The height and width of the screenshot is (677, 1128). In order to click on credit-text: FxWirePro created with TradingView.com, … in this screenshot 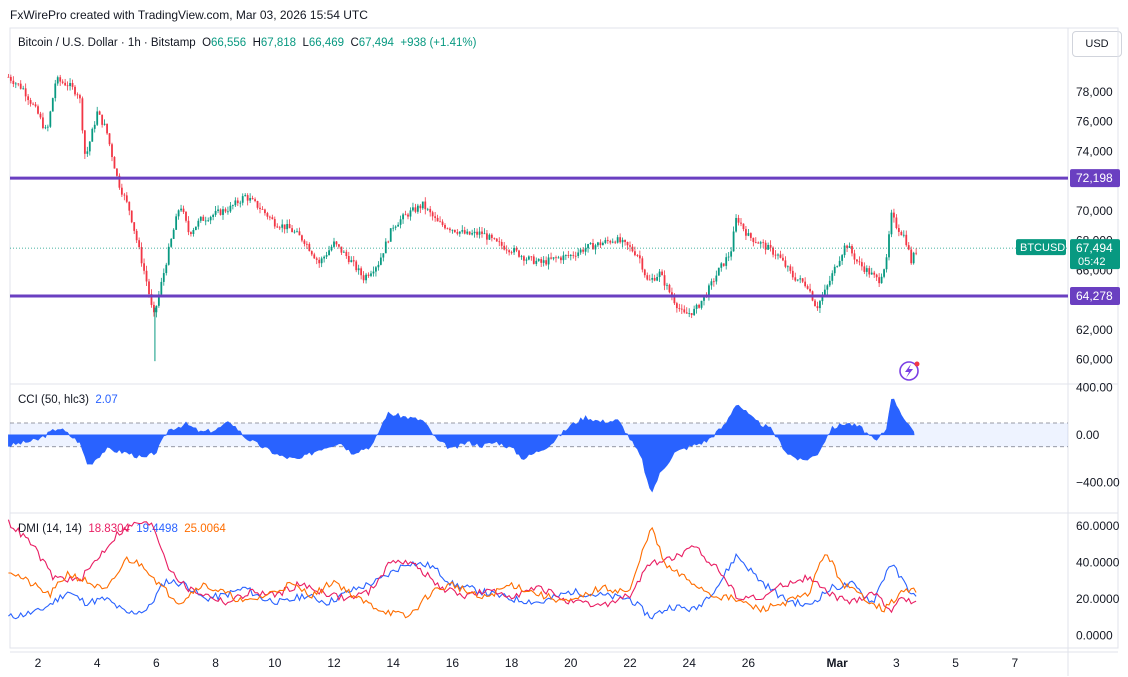, I will do `click(189, 15)`.